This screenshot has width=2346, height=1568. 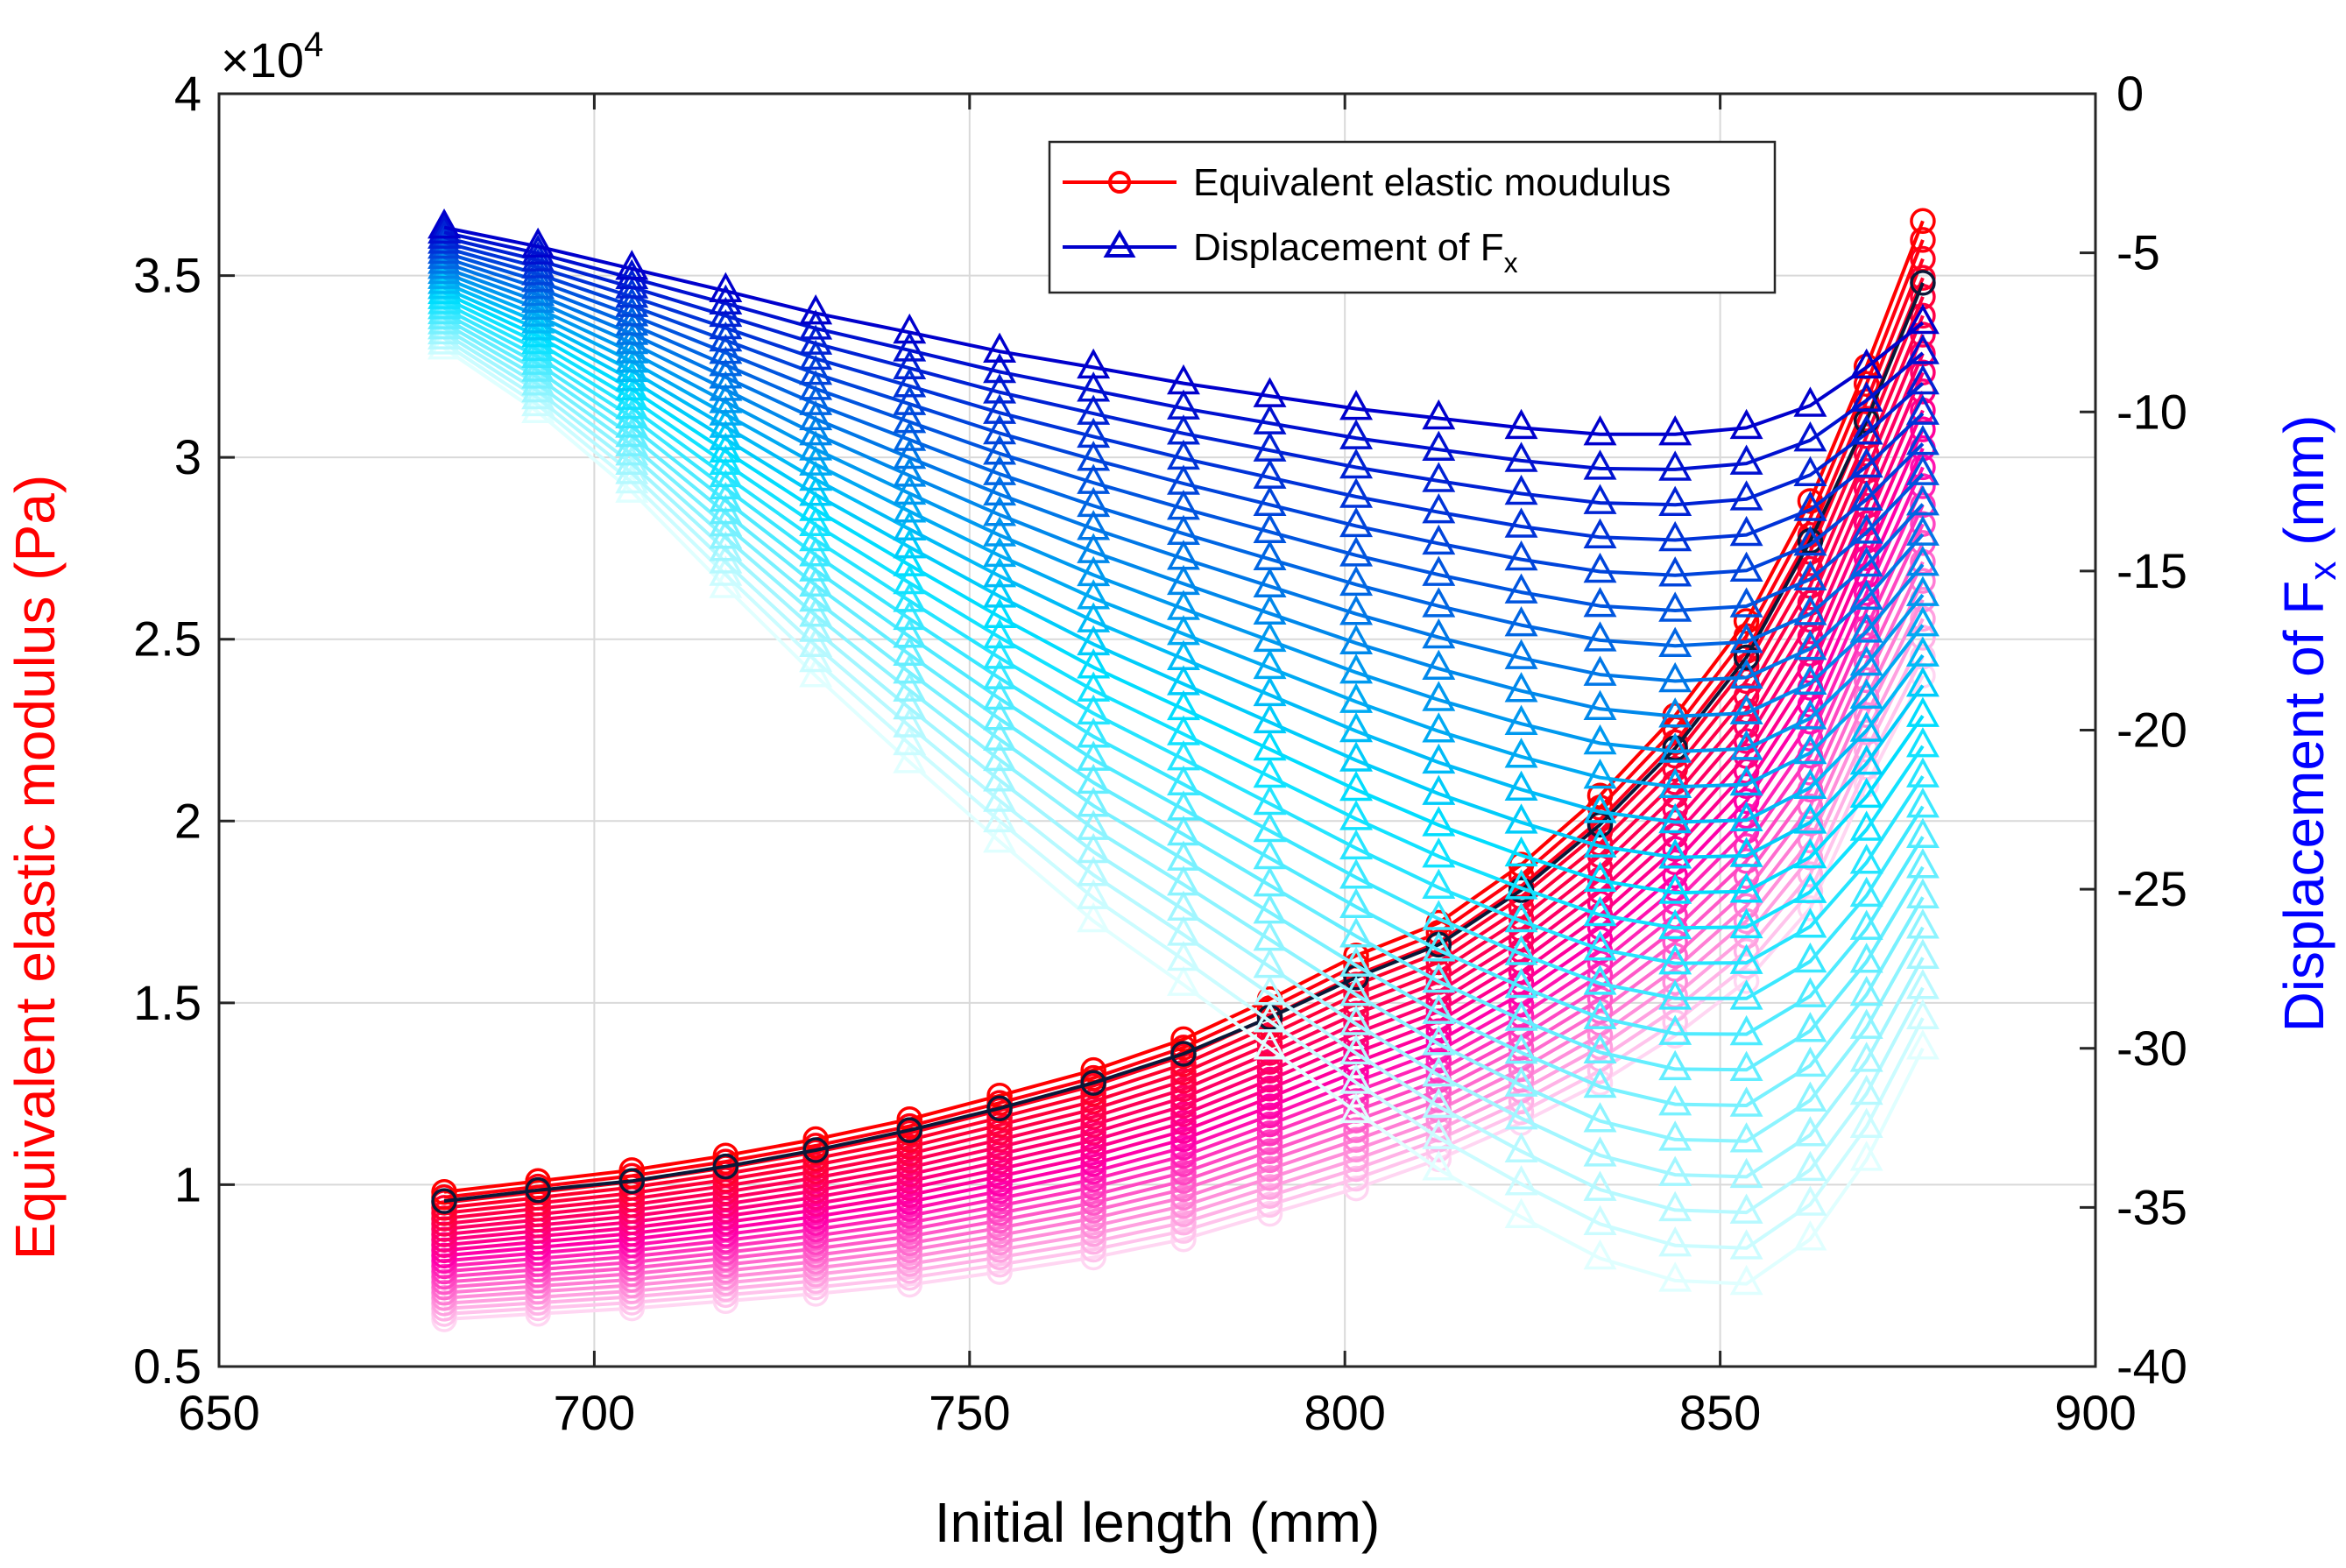 What do you see at coordinates (187, 93) in the screenshot?
I see `y-left-tick-label: 4` at bounding box center [187, 93].